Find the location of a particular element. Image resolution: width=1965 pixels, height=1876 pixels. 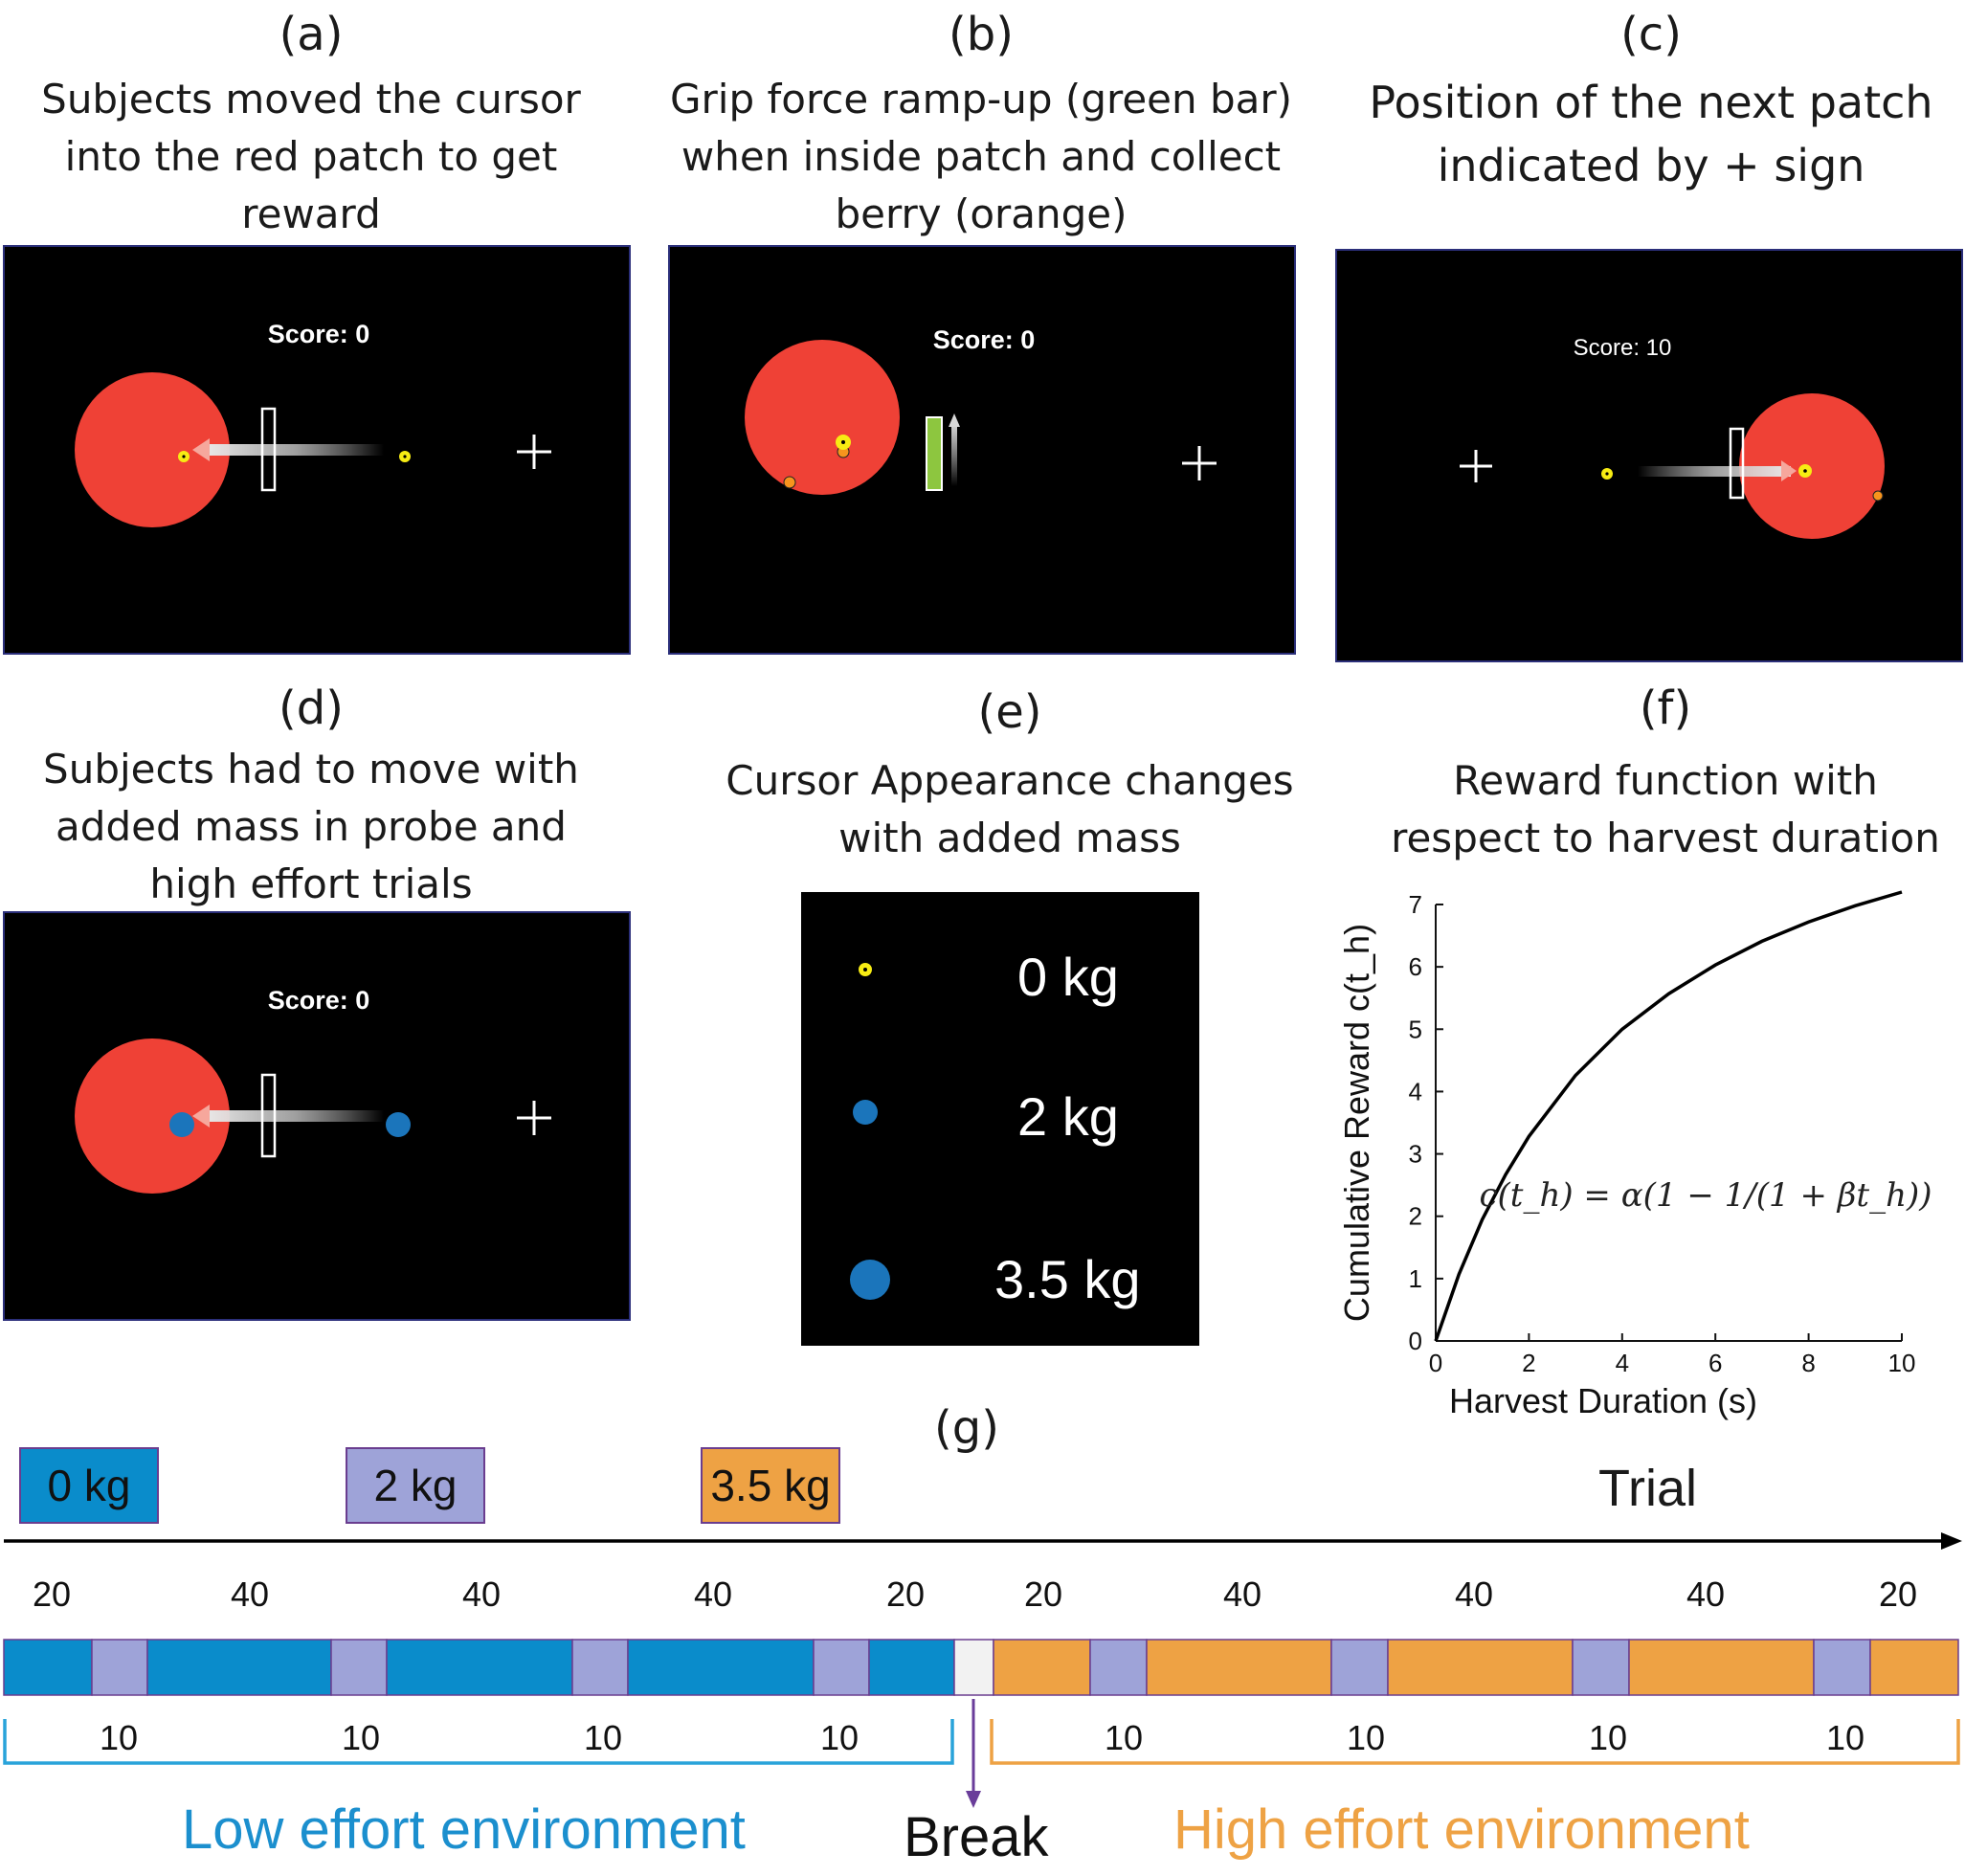

x-axis-label: Harvest Duration (s) is located at coordinates (1603, 1400).